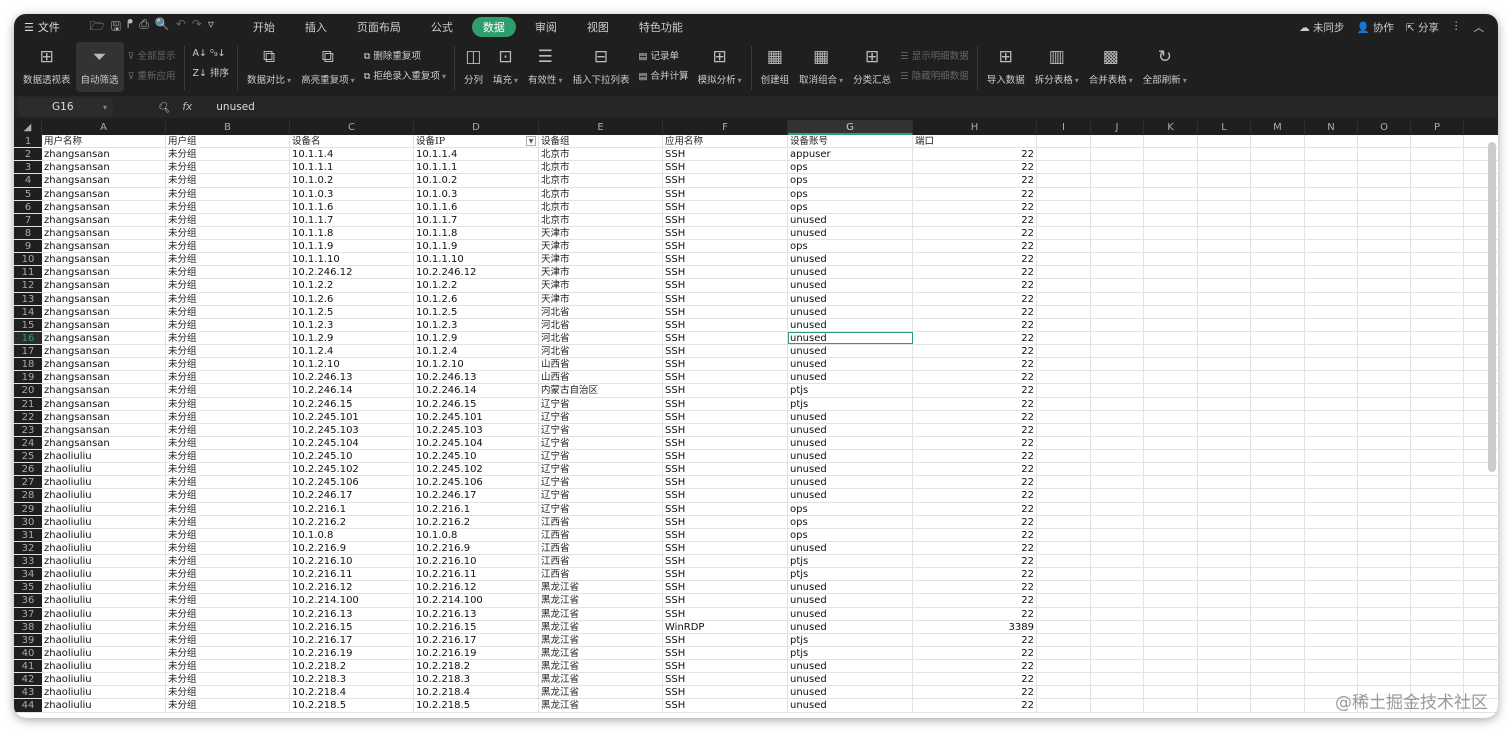 The image size is (1512, 733). What do you see at coordinates (1117, 626) in the screenshot?
I see `cell-J38` at bounding box center [1117, 626].